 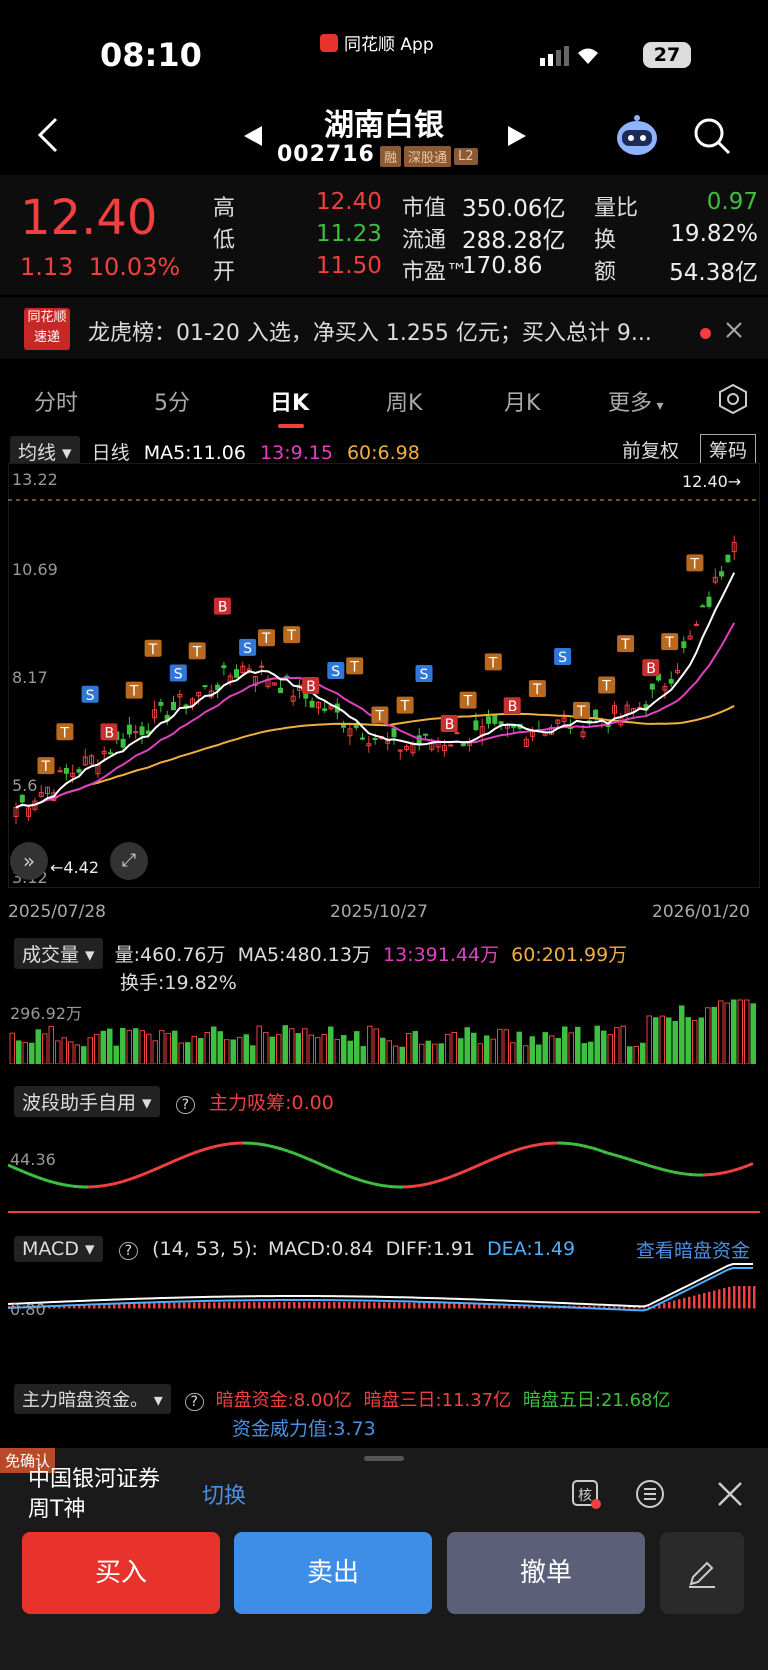 I want to click on cancel-order-button: 撤单, so click(x=546, y=1573).